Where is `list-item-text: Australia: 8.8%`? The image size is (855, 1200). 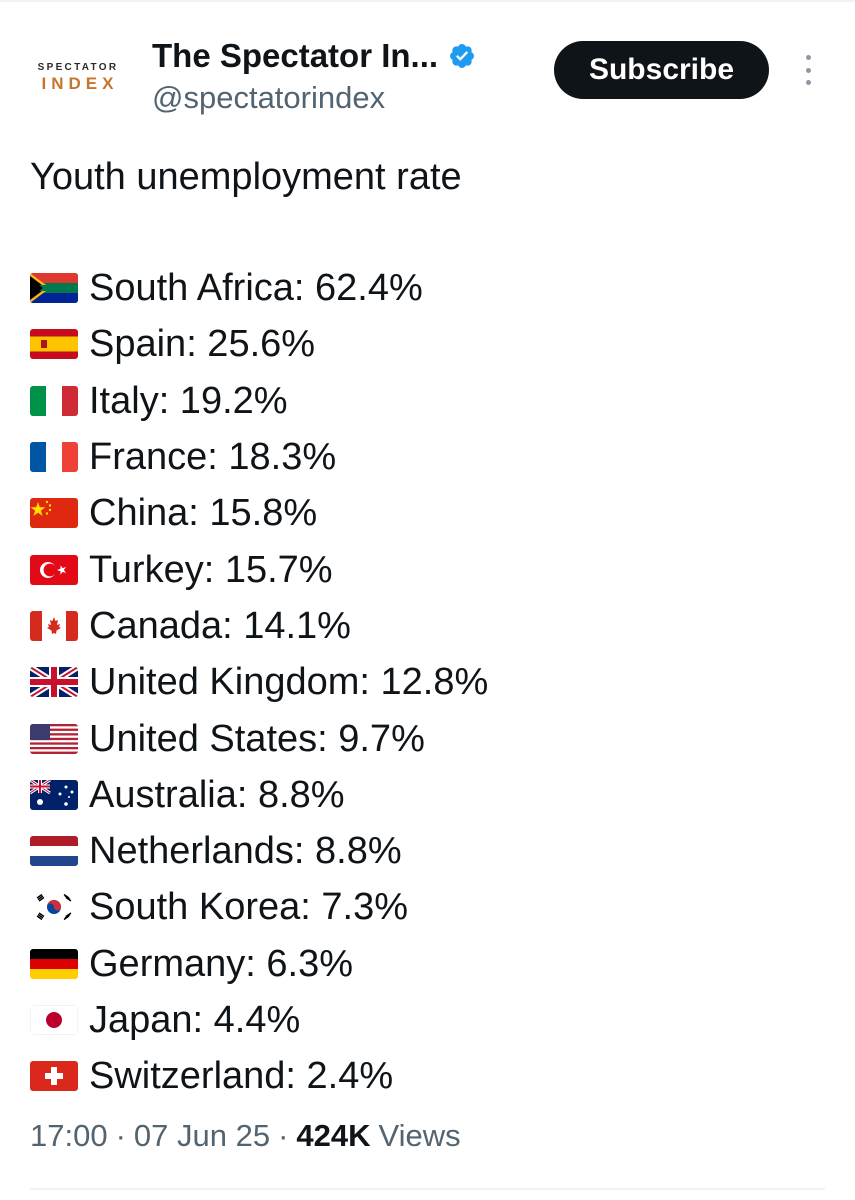 list-item-text: Australia: 8.8% is located at coordinates (217, 794).